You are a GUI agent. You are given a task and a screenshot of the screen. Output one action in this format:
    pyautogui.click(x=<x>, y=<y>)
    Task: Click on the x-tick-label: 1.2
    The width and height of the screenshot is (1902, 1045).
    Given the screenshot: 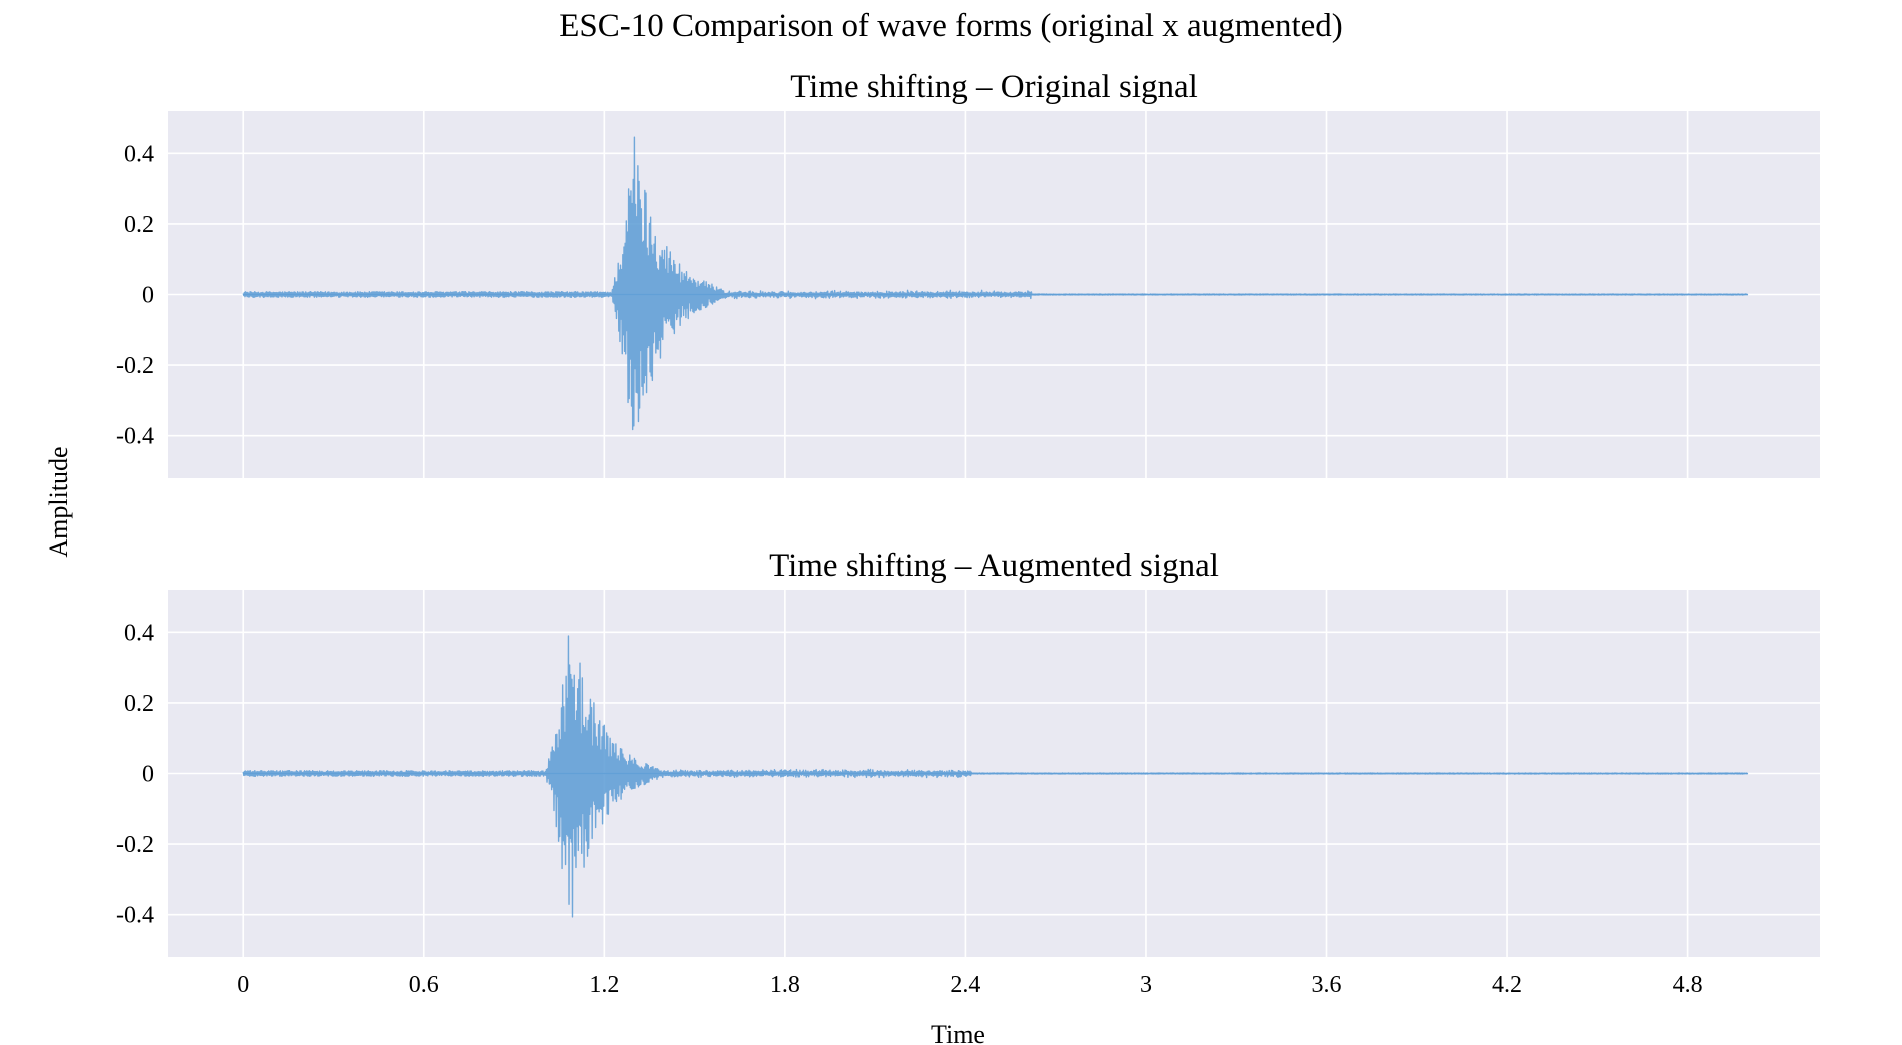 What is the action you would take?
    pyautogui.click(x=604, y=985)
    